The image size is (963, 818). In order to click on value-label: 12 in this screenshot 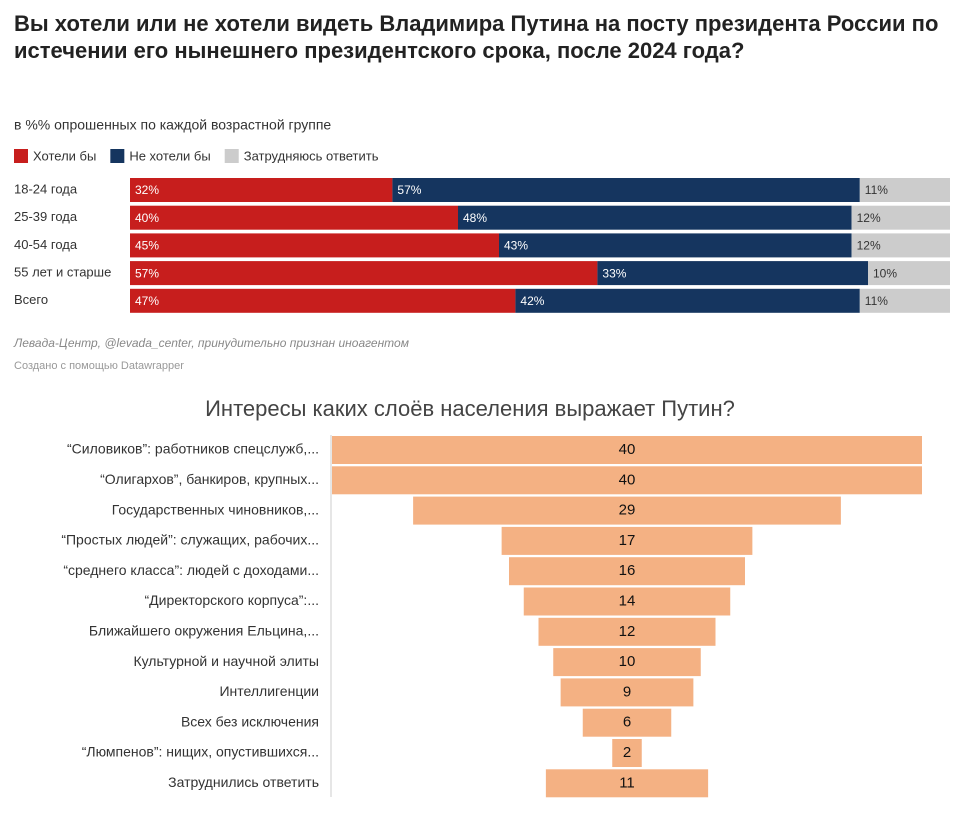, I will do `click(627, 631)`.